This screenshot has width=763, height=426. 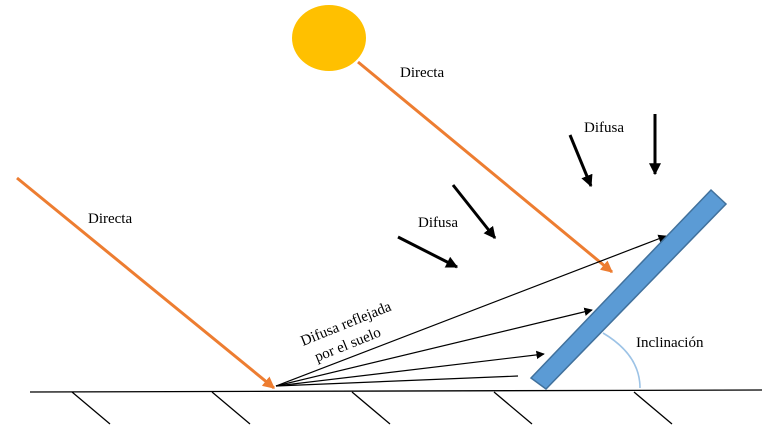 I want to click on diffuse-label-top: Difusa, so click(x=604, y=128).